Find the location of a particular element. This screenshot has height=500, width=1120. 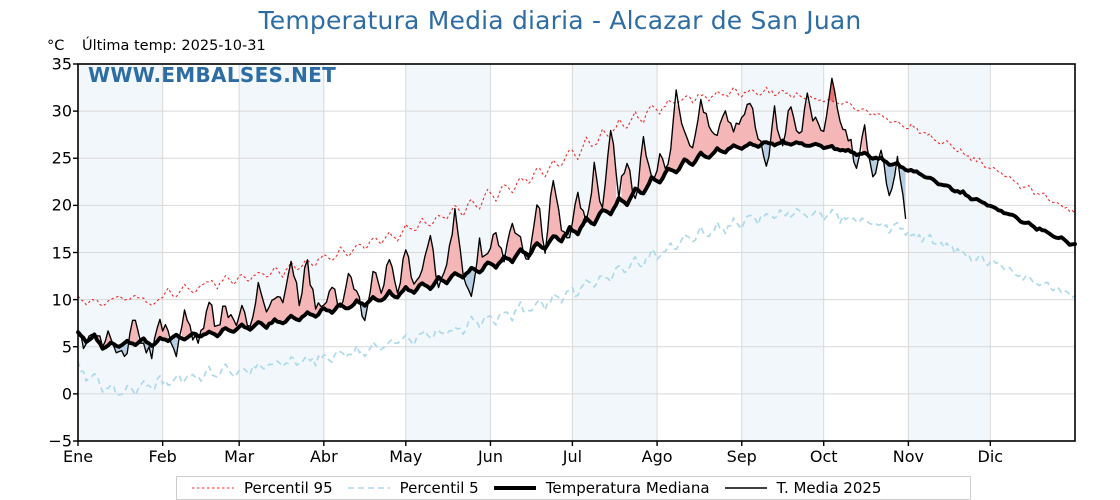

legend-label: T. Media 2025 is located at coordinates (829, 488).